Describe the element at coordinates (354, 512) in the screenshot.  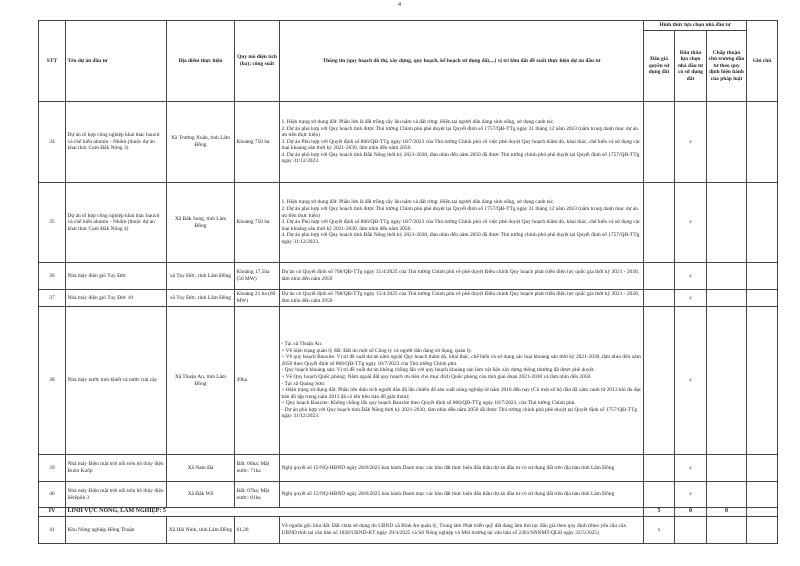
I see `section-title: LĨNH VỰC NÔNG, LÂM NGHIỆP: 5` at that location.